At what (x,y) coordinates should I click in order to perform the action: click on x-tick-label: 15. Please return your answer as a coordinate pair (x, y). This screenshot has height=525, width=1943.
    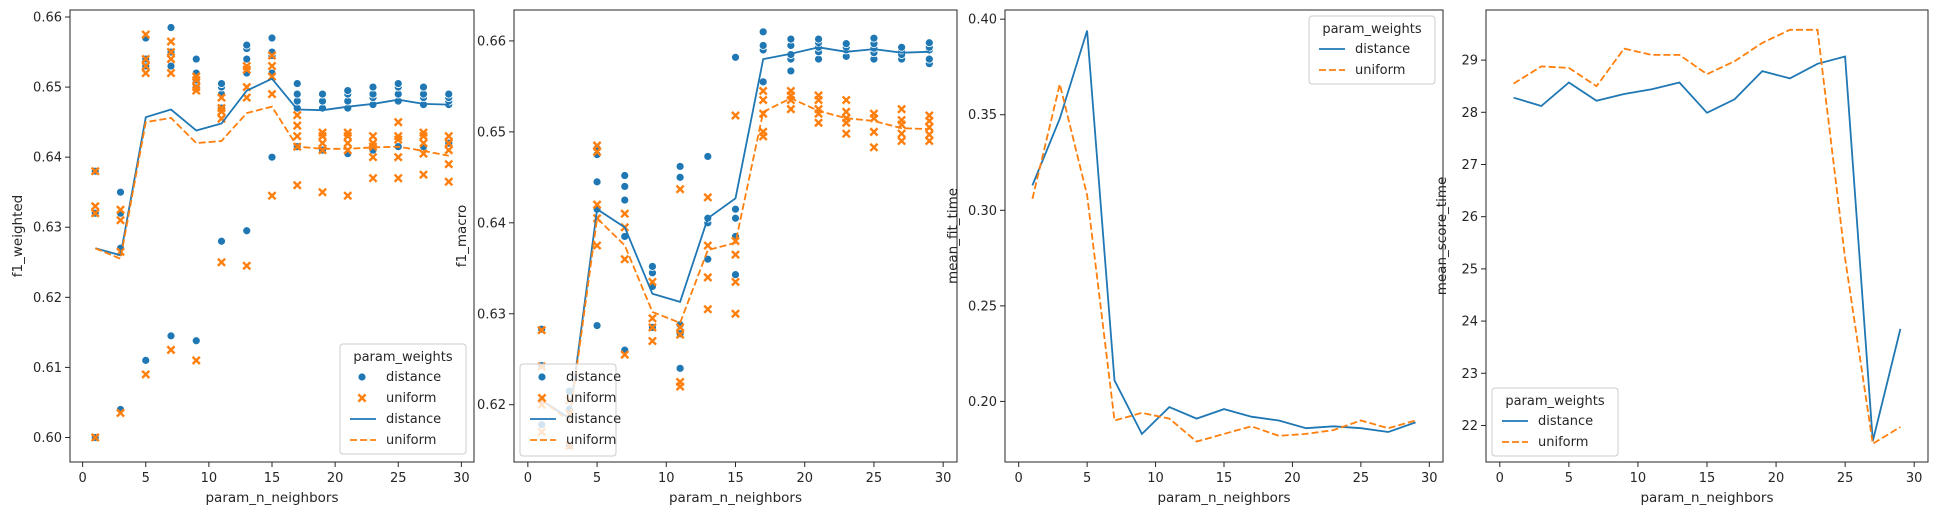
    Looking at the image, I should click on (1707, 478).